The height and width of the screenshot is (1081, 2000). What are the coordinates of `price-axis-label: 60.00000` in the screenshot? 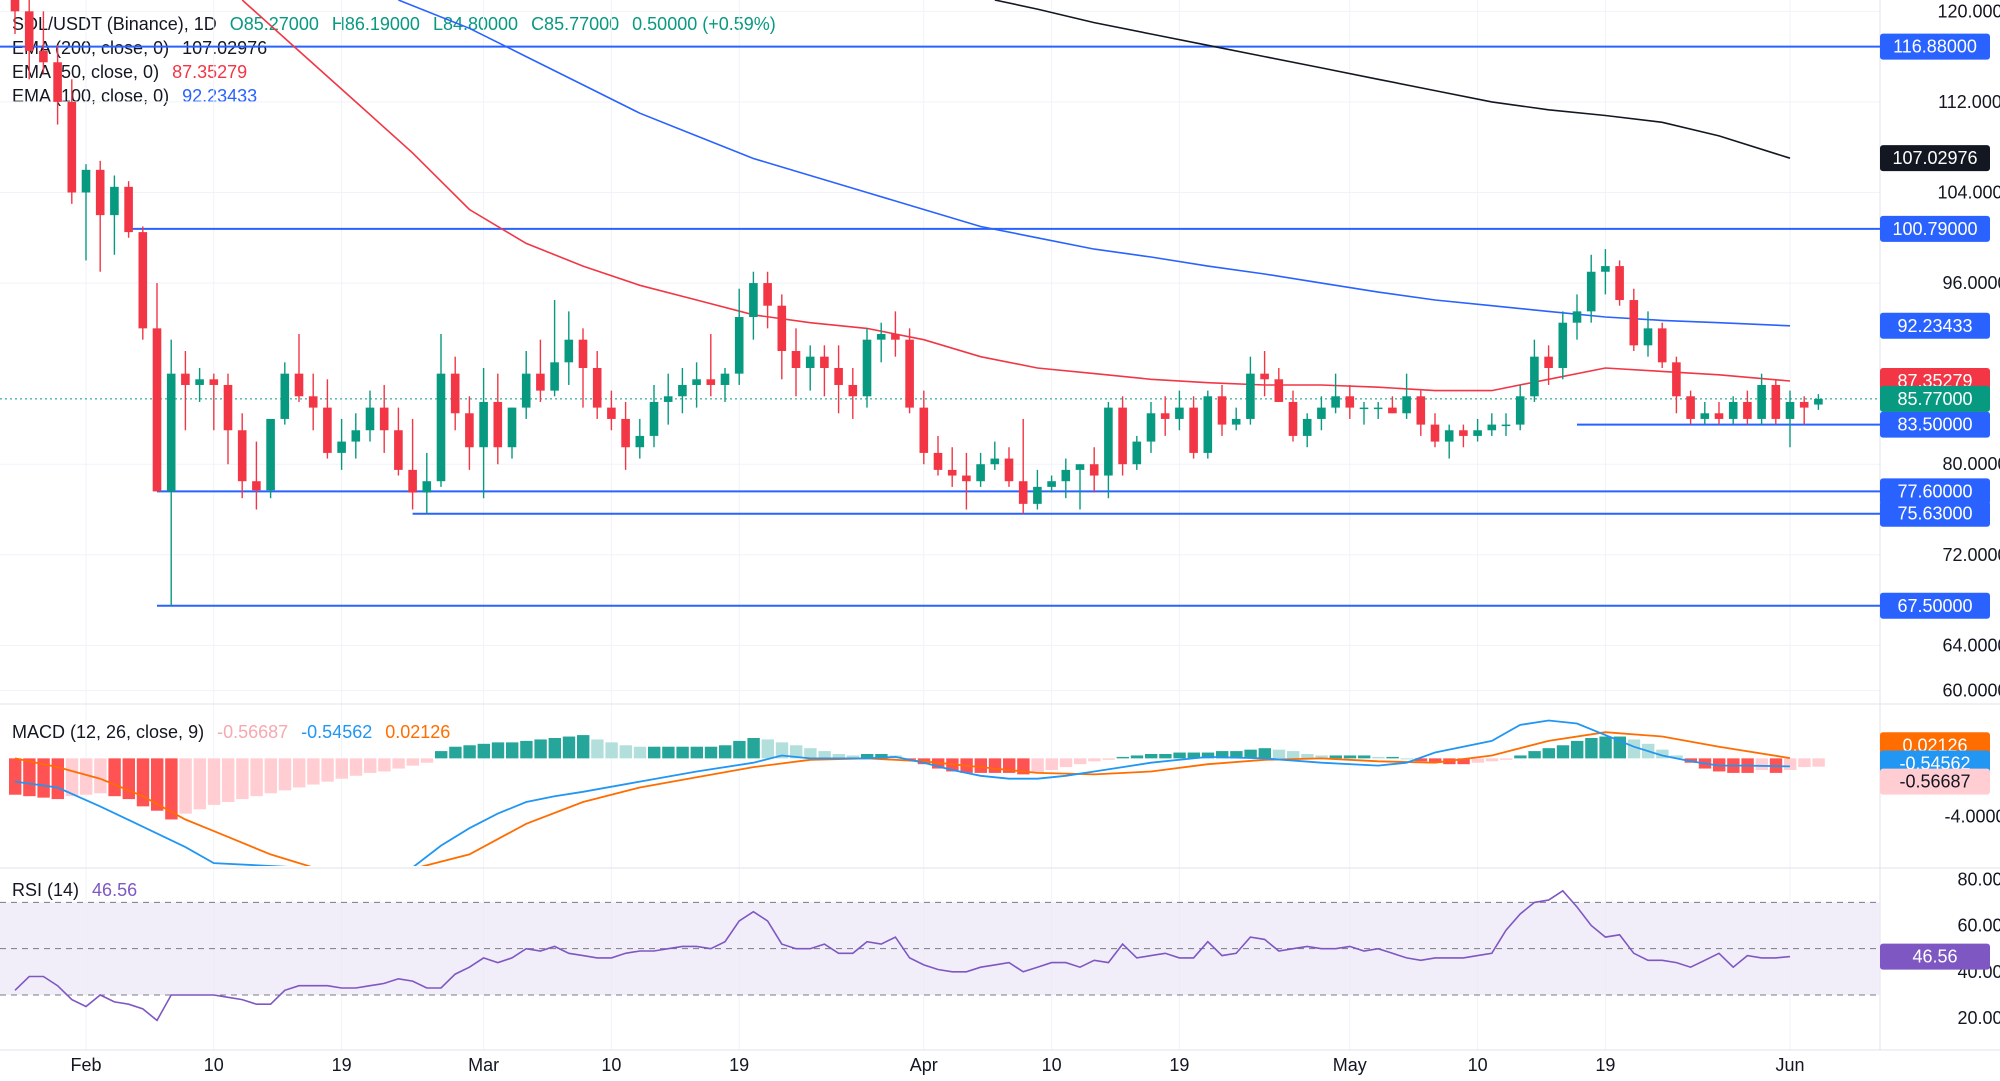 It's located at (1971, 691).